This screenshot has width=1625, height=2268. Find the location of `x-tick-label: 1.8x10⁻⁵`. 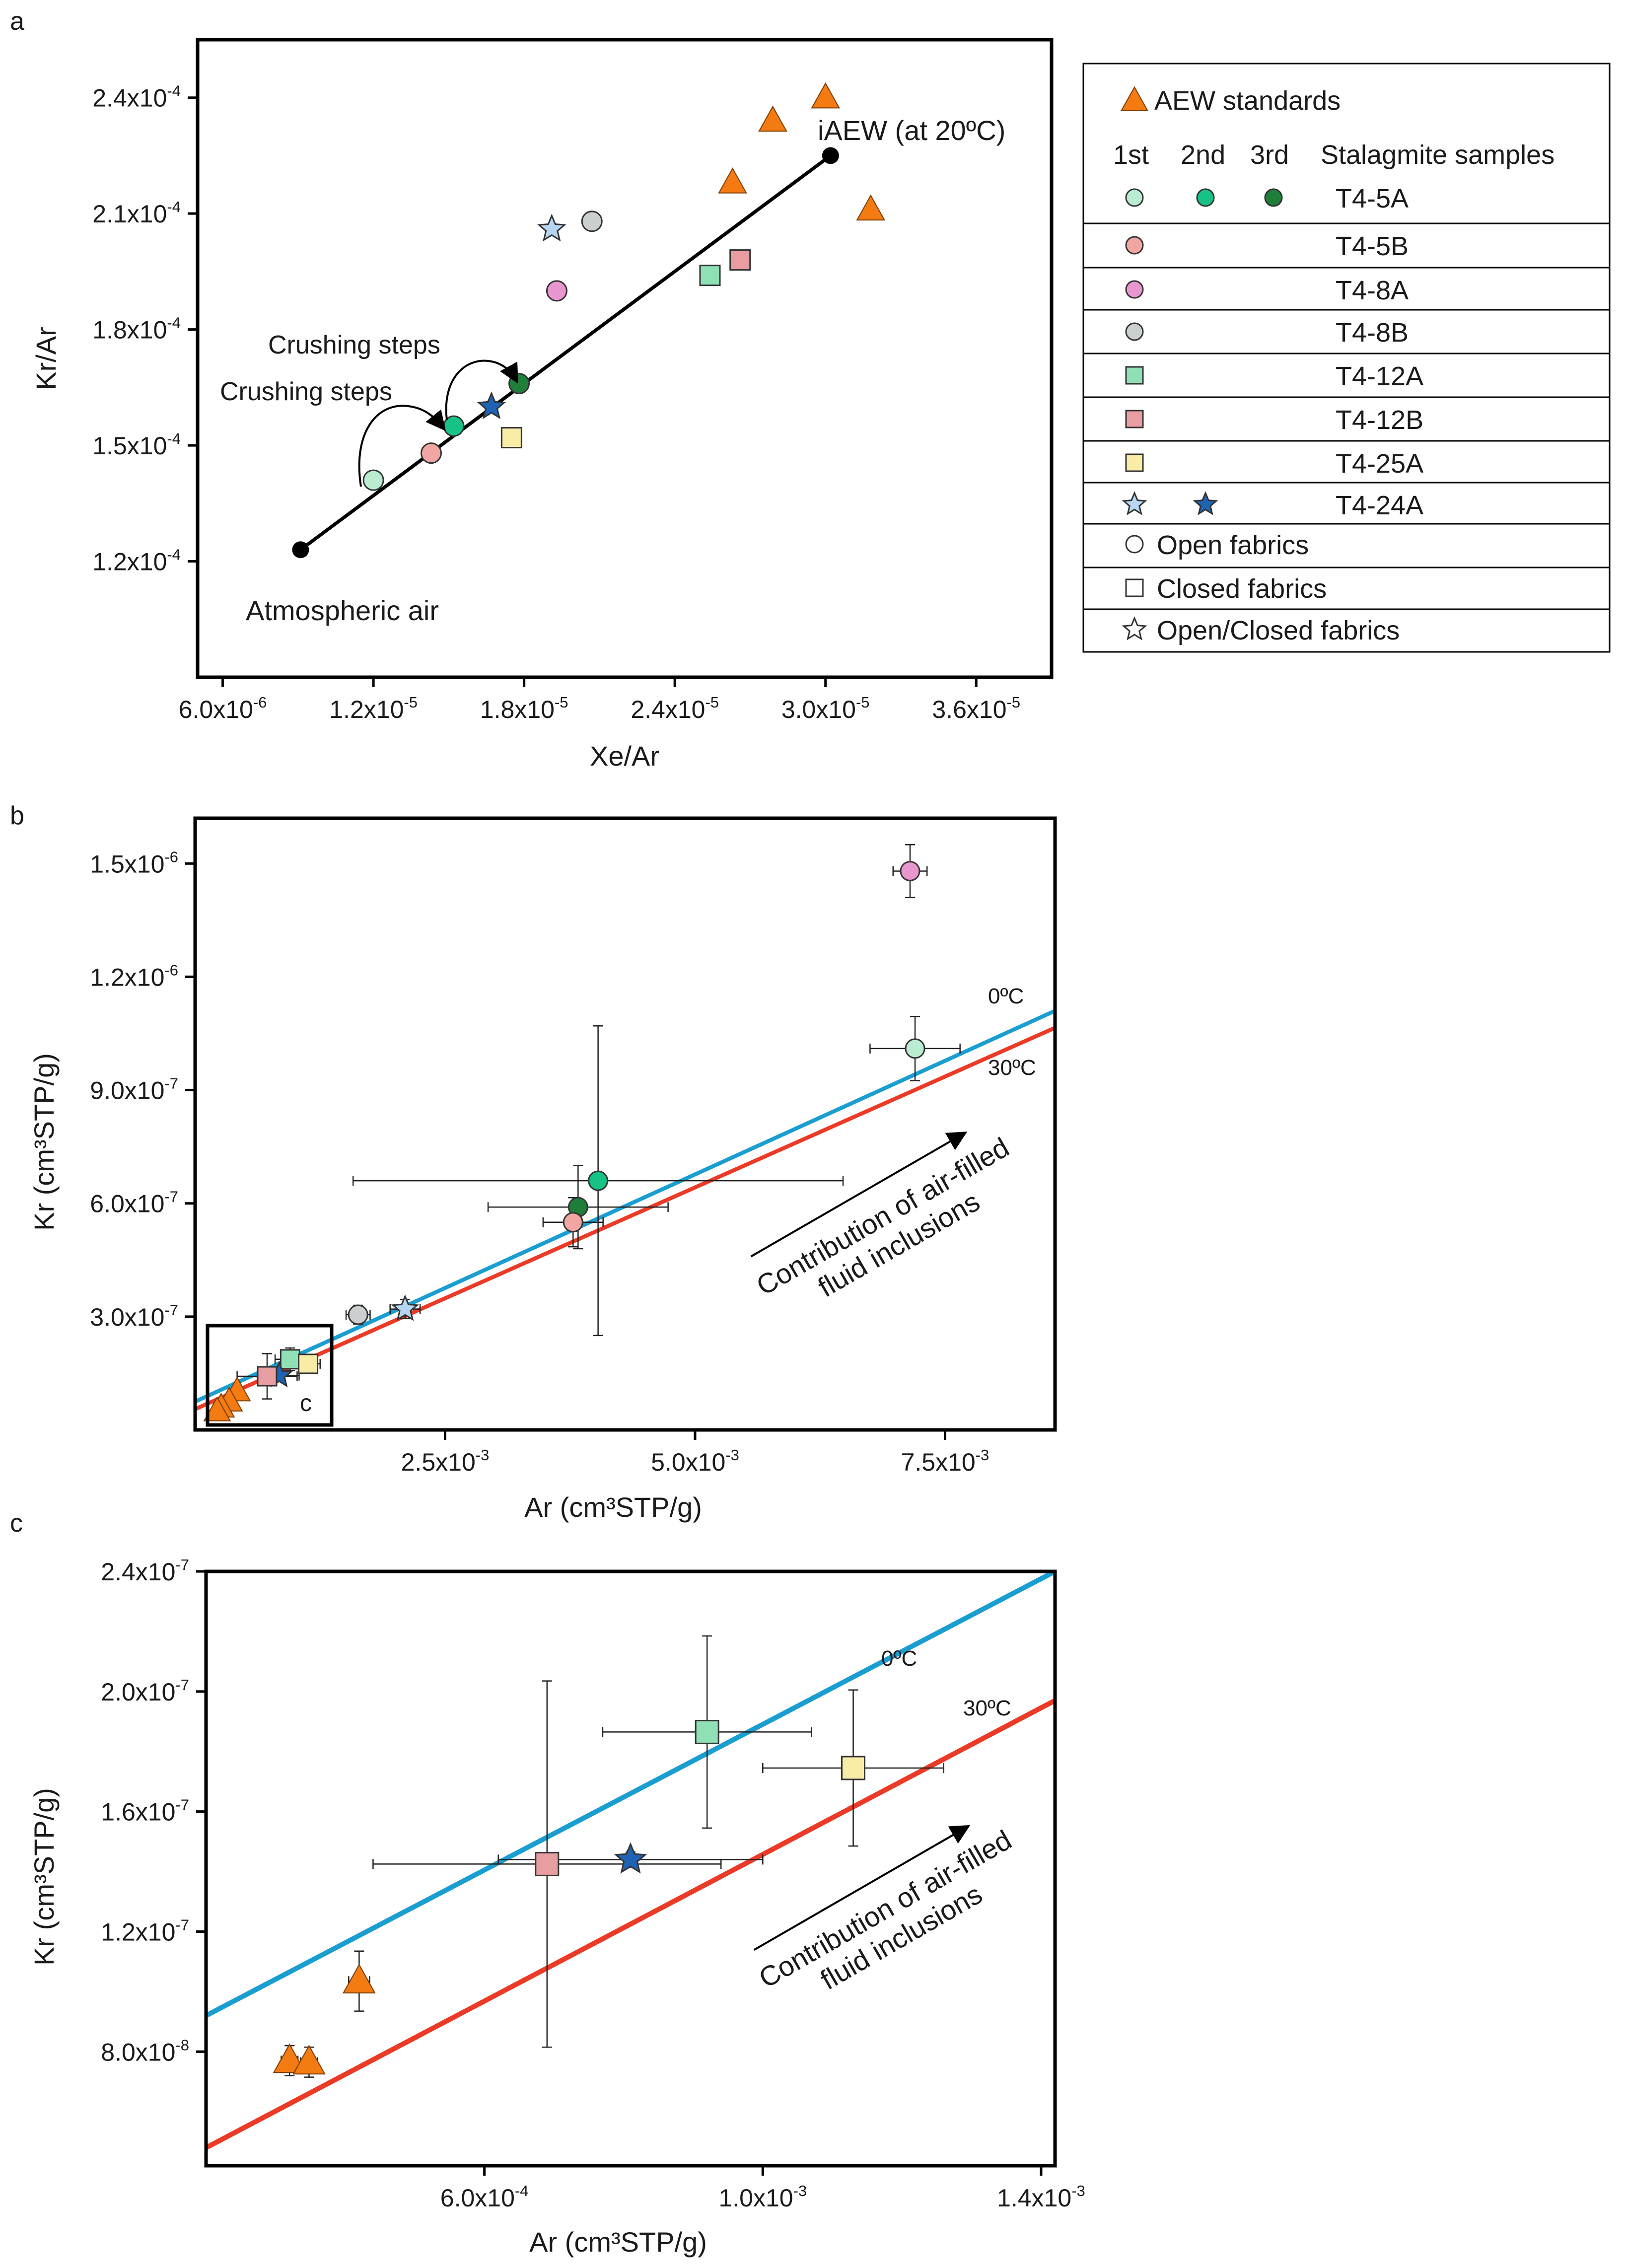

x-tick-label: 1.8x10⁻⁵ is located at coordinates (524, 708).